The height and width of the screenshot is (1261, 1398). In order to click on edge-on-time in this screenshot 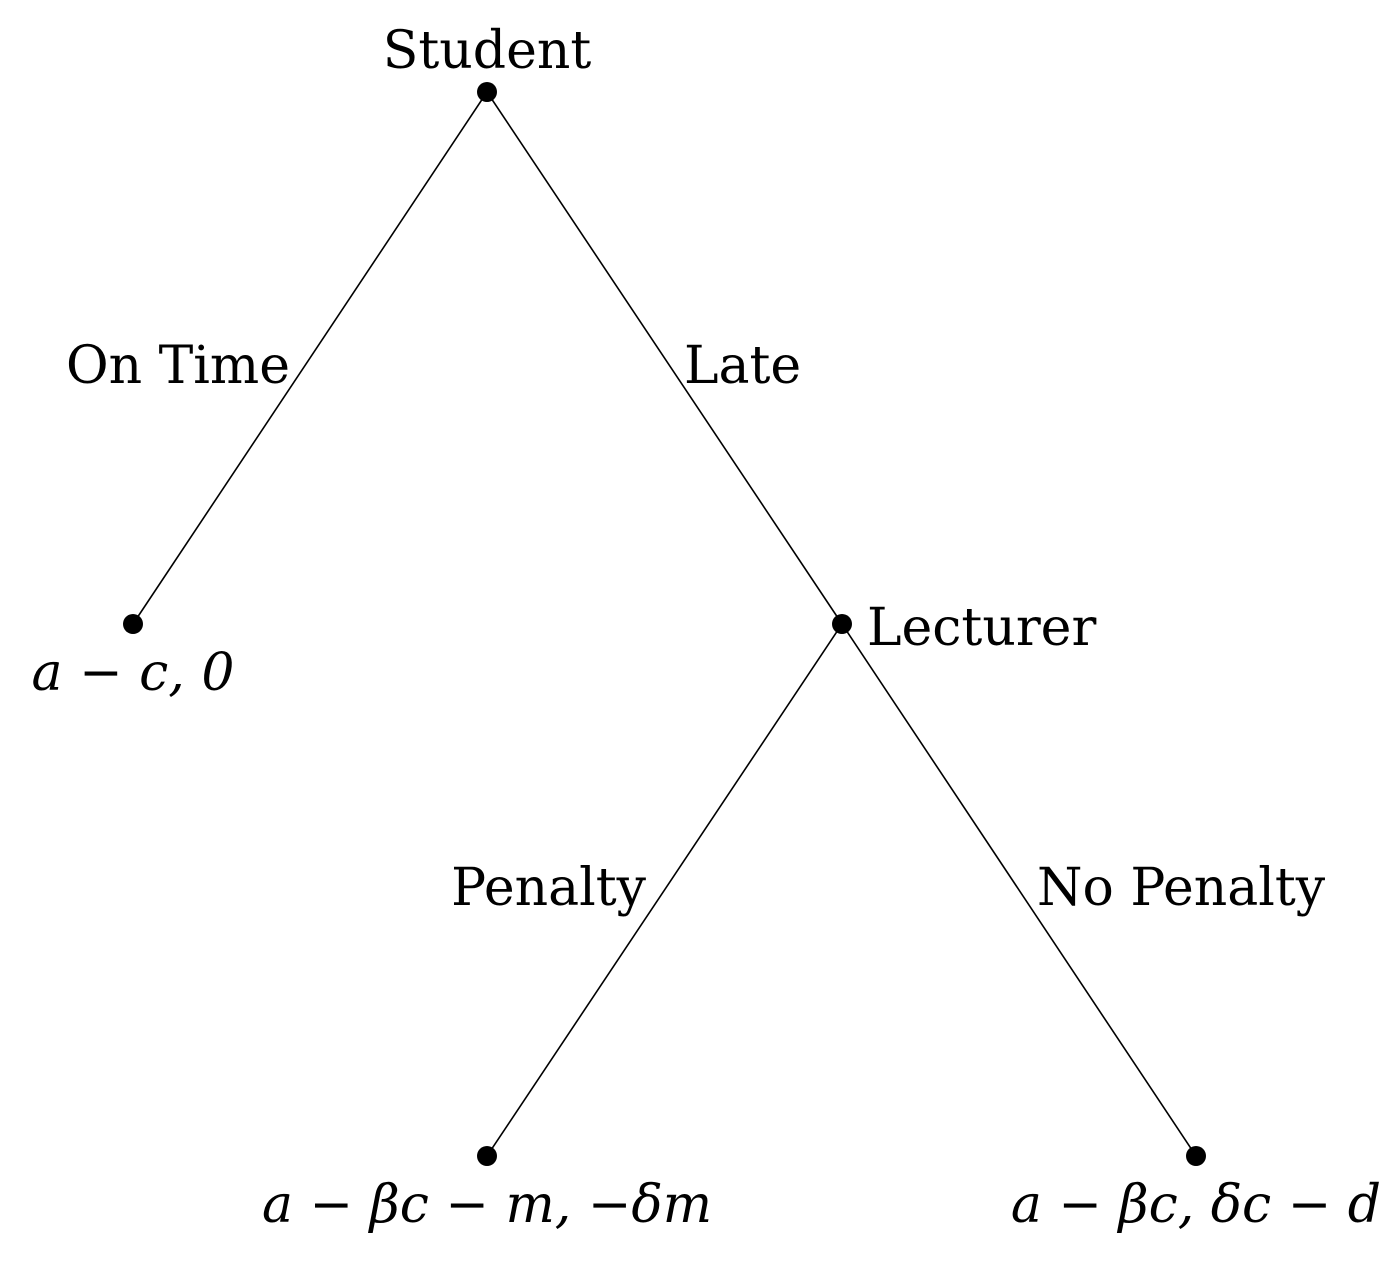, I will do `click(310, 358)`.